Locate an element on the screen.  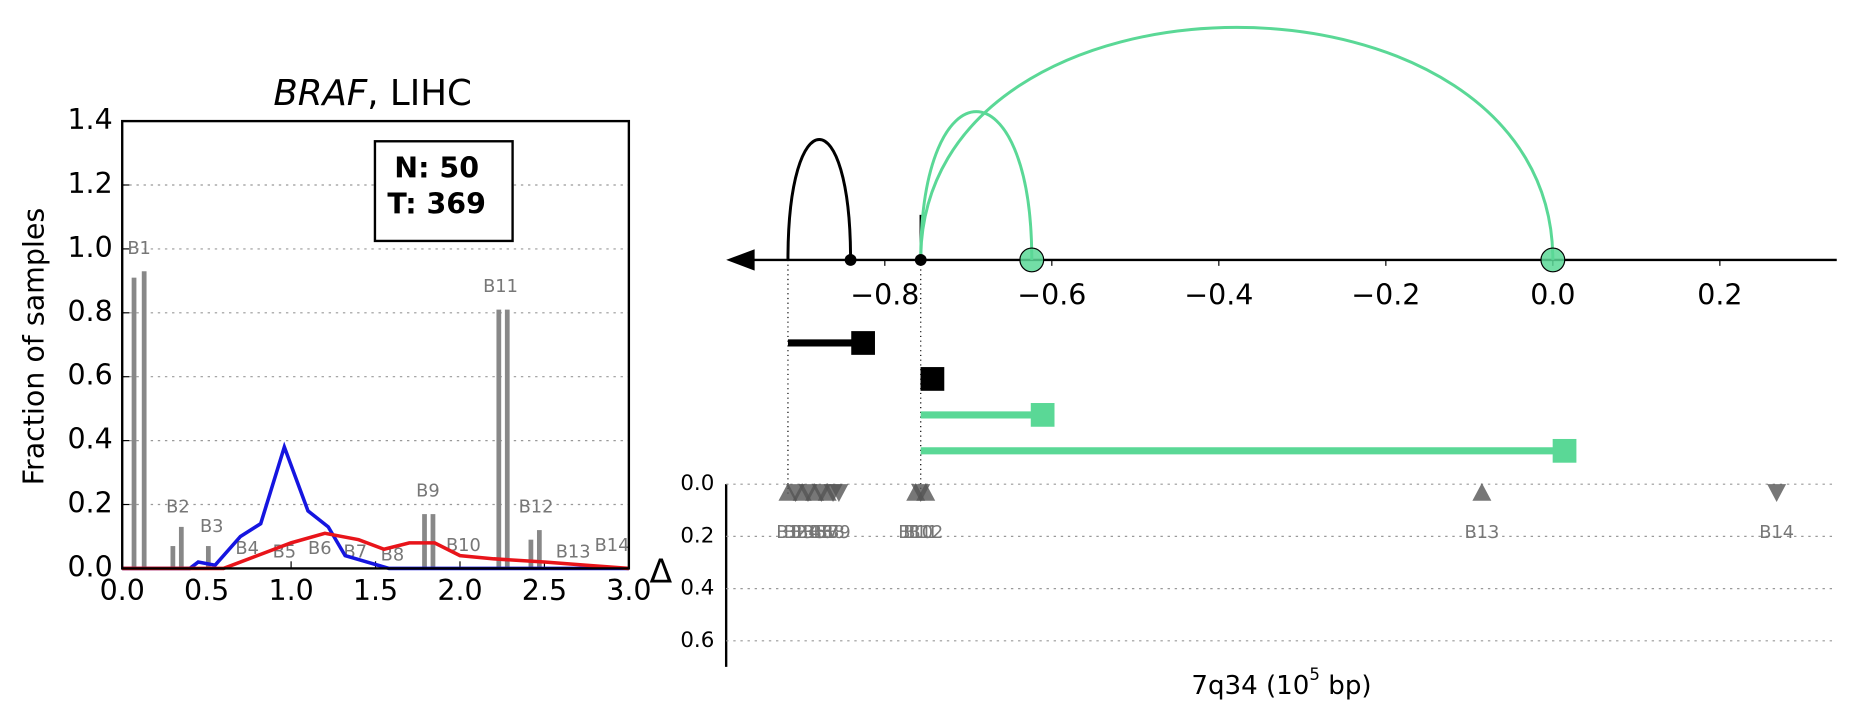
x-tick-label: 2.5 is located at coordinates (544, 590).